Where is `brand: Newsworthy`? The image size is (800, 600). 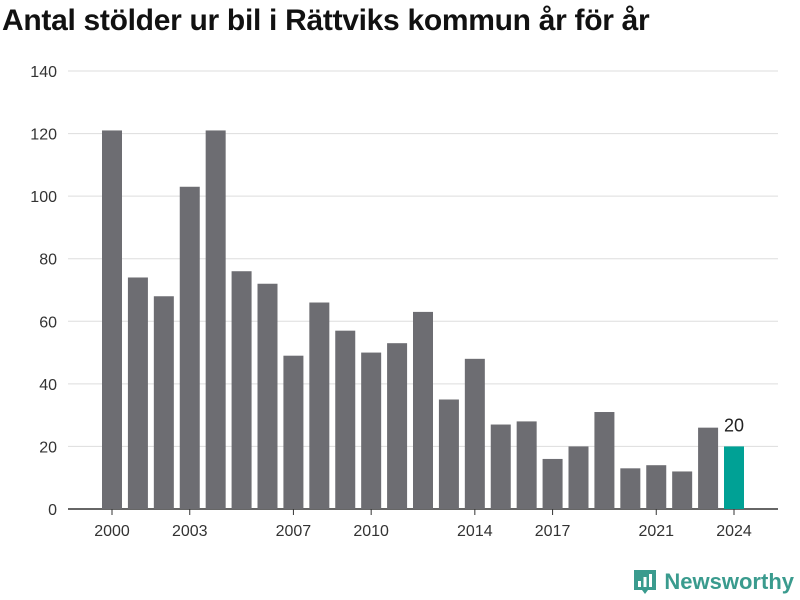 brand: Newsworthy is located at coordinates (713, 582).